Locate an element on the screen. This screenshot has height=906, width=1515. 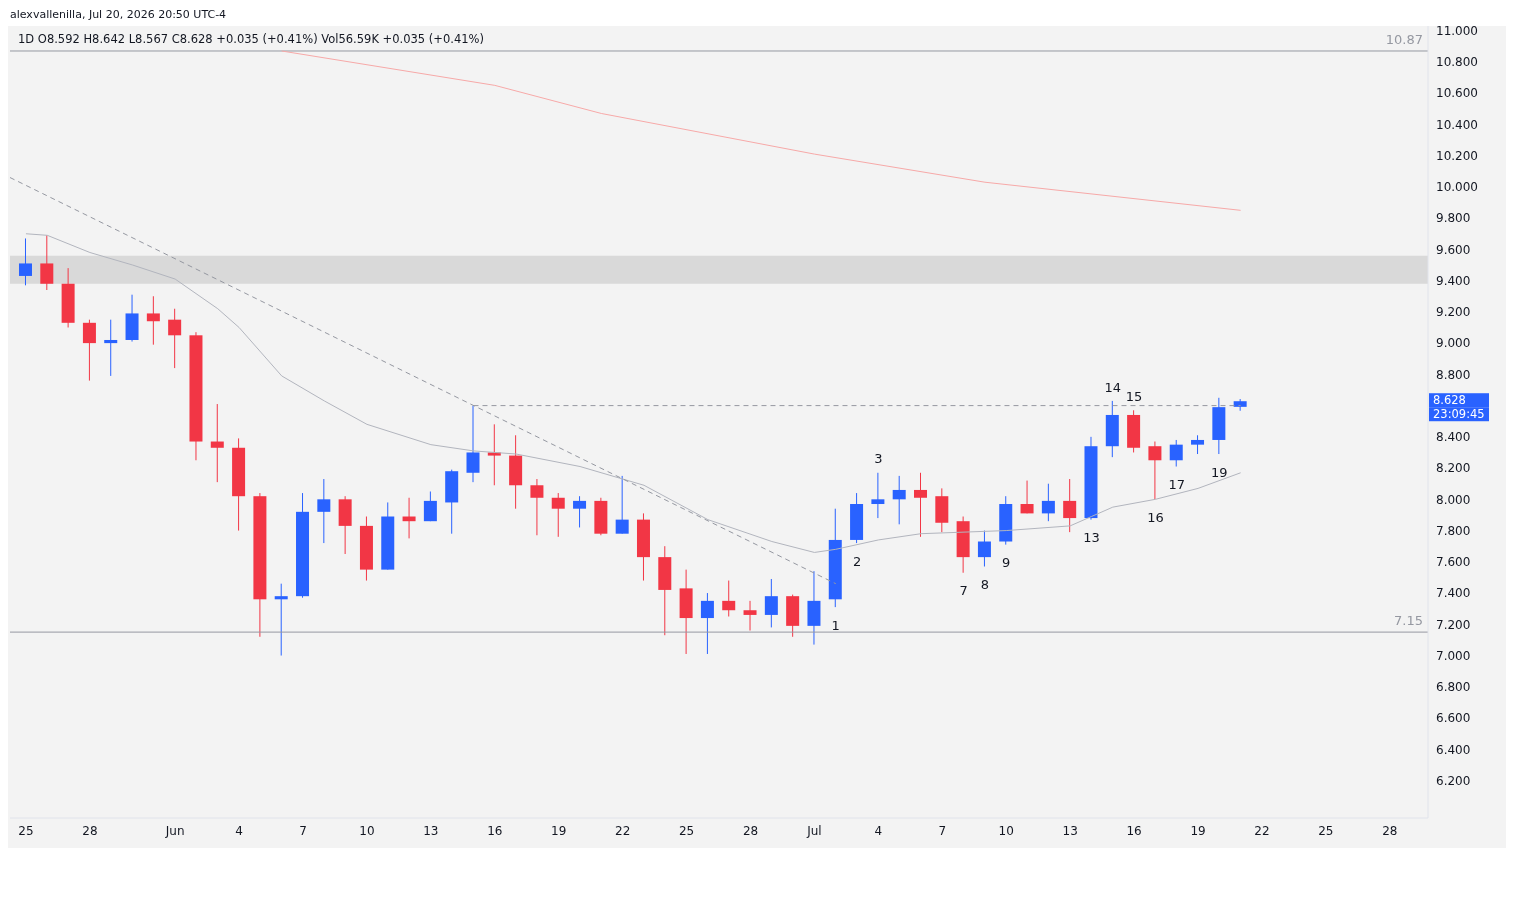
text: 23:09:45 is located at coordinates (1459, 414).